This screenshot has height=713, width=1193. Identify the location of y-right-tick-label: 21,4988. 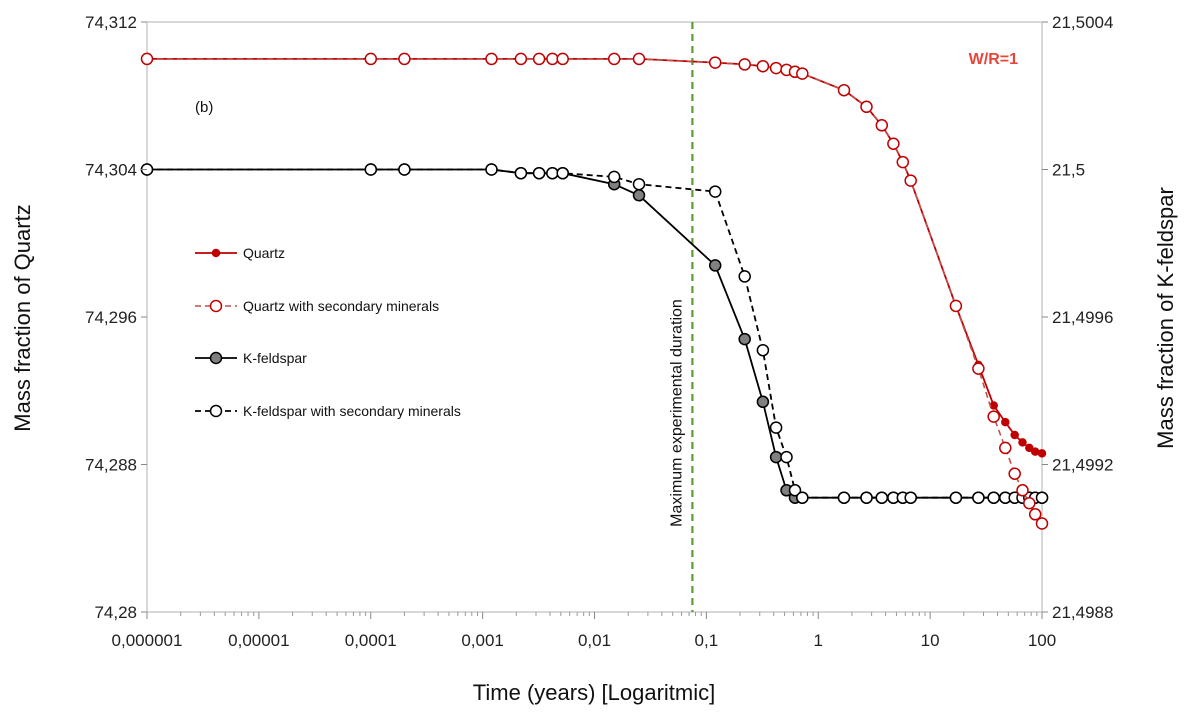
(1082, 612).